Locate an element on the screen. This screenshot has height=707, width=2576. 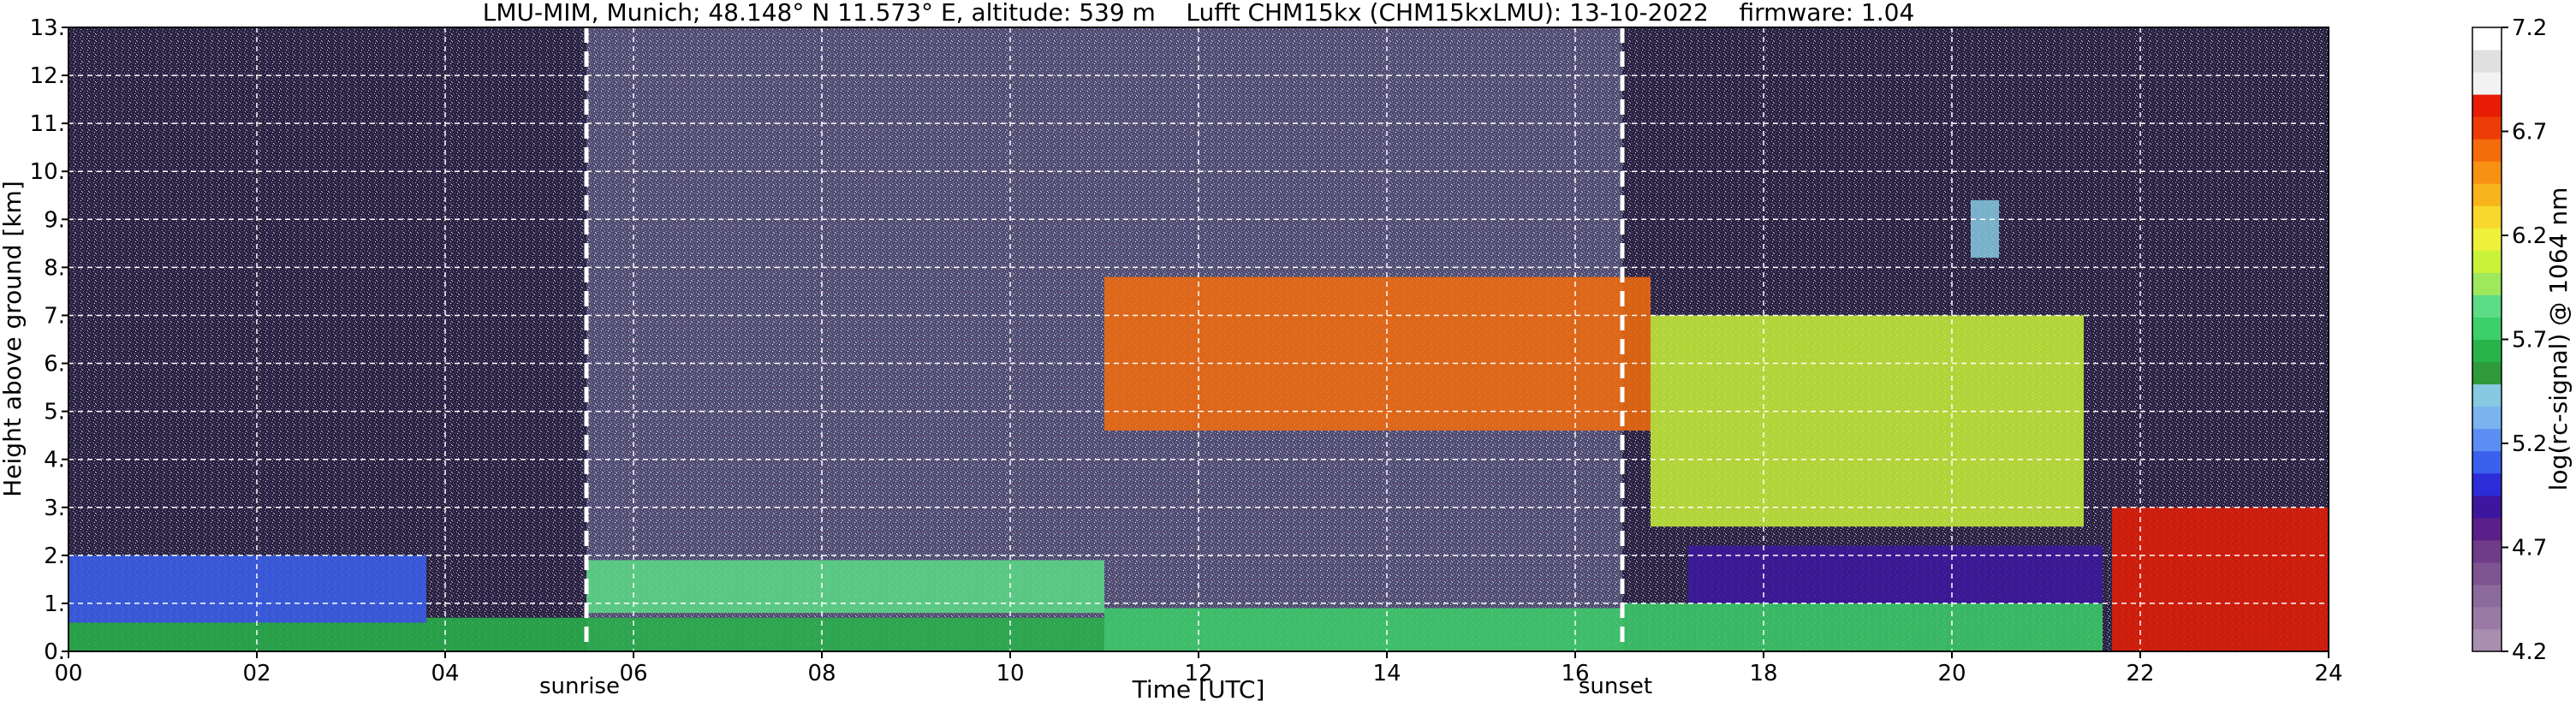
x-tick-label: 22 is located at coordinates (2140, 673).